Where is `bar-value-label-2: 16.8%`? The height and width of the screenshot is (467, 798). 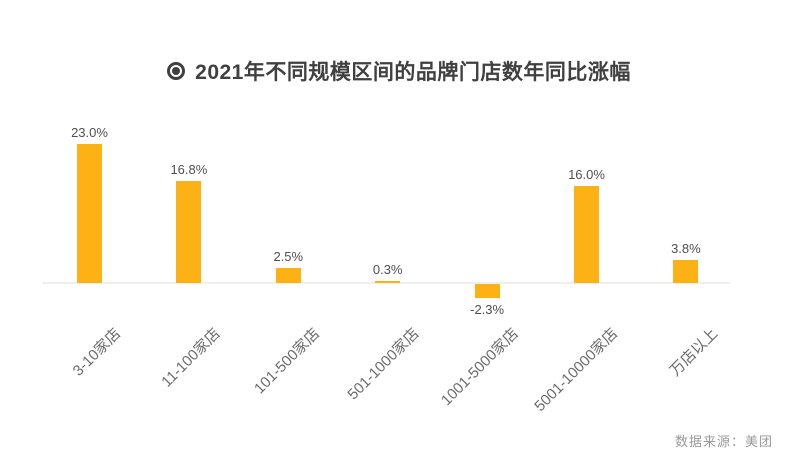
bar-value-label-2: 16.8% is located at coordinates (189, 170).